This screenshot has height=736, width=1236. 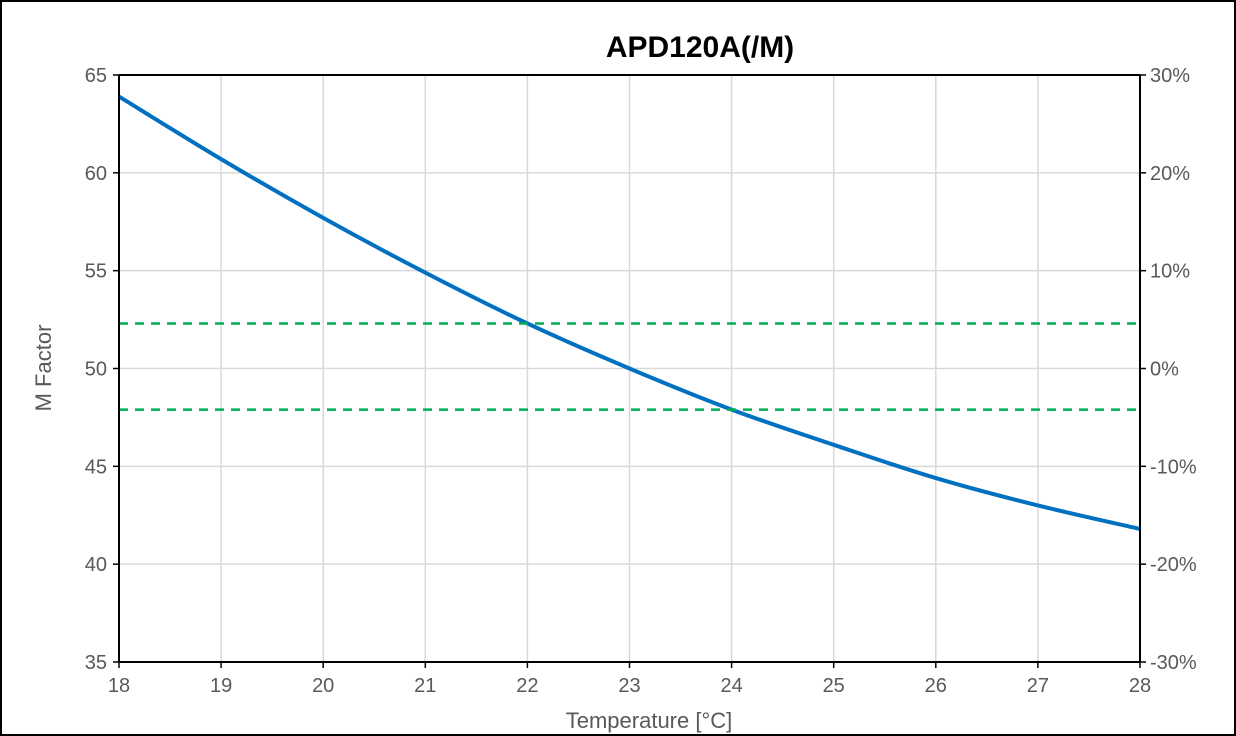 I want to click on y2-tick-label: -30%, so click(x=1173, y=663).